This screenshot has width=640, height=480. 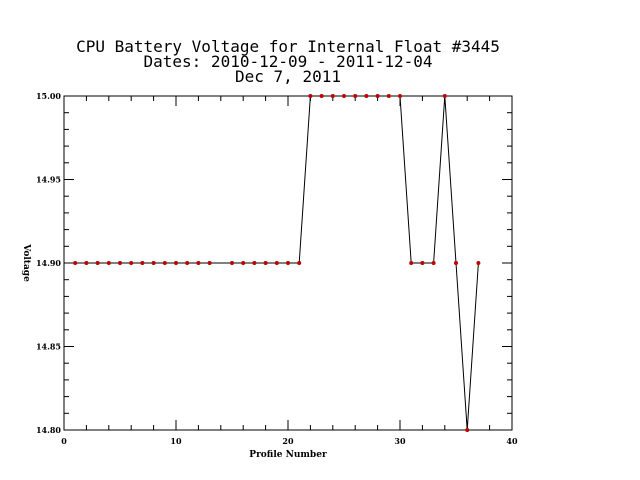 What do you see at coordinates (512, 441) in the screenshot?
I see `x-tick-label: 40` at bounding box center [512, 441].